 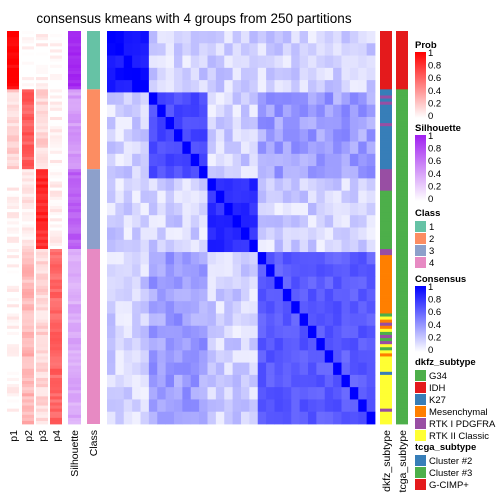 I want to click on legend-tick: 0.6, so click(x=434, y=312).